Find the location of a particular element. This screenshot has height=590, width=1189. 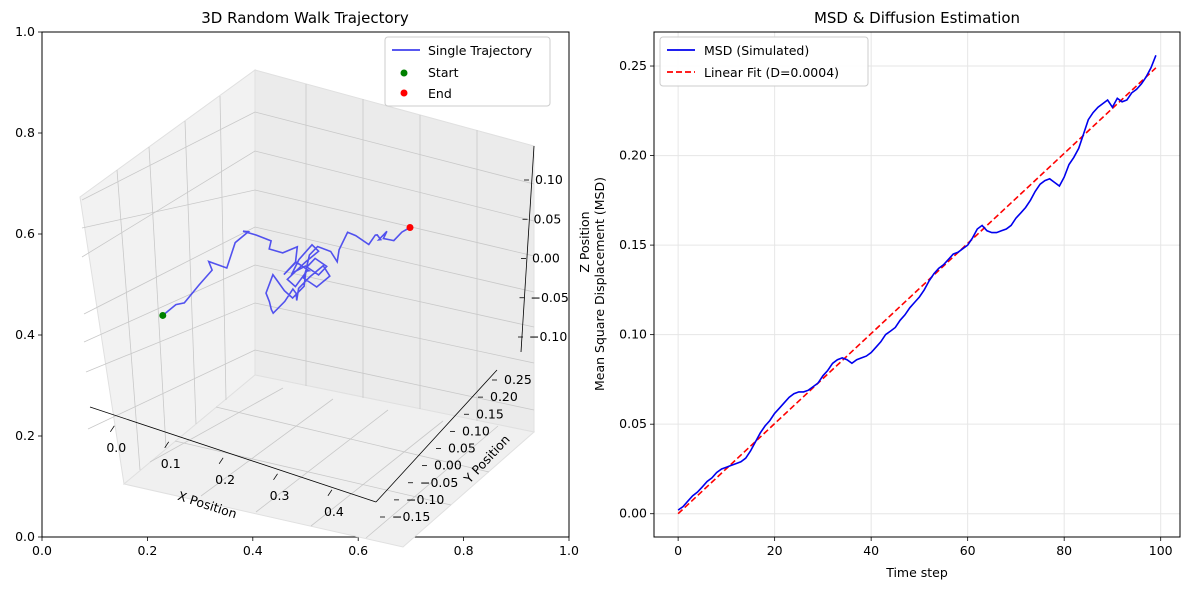

msd-y-tick-label: 0.10 is located at coordinates (633, 334).